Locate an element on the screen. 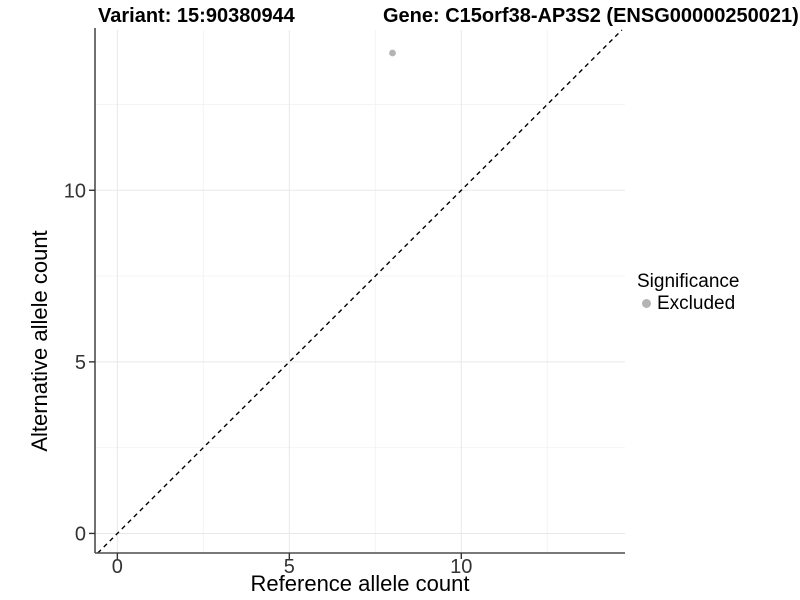 This screenshot has width=800, height=600. y-tick-label: 10 is located at coordinates (75, 191).